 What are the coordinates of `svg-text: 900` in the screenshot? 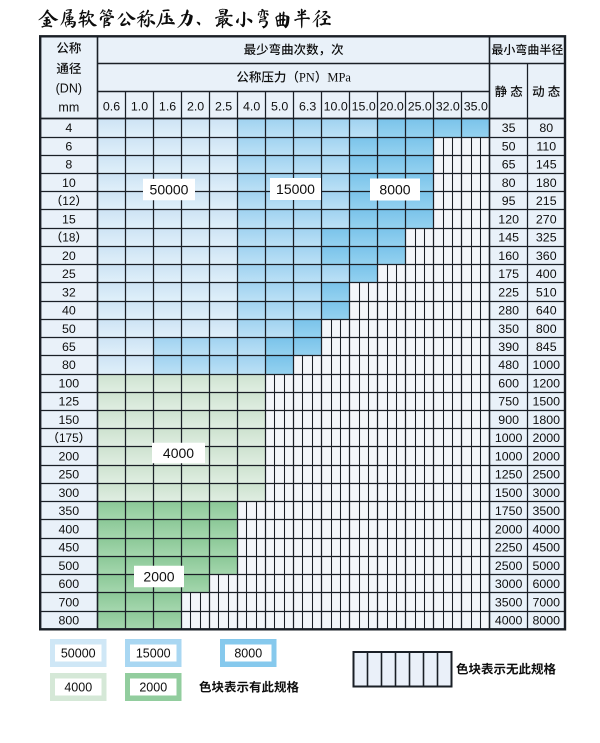 It's located at (508, 420).